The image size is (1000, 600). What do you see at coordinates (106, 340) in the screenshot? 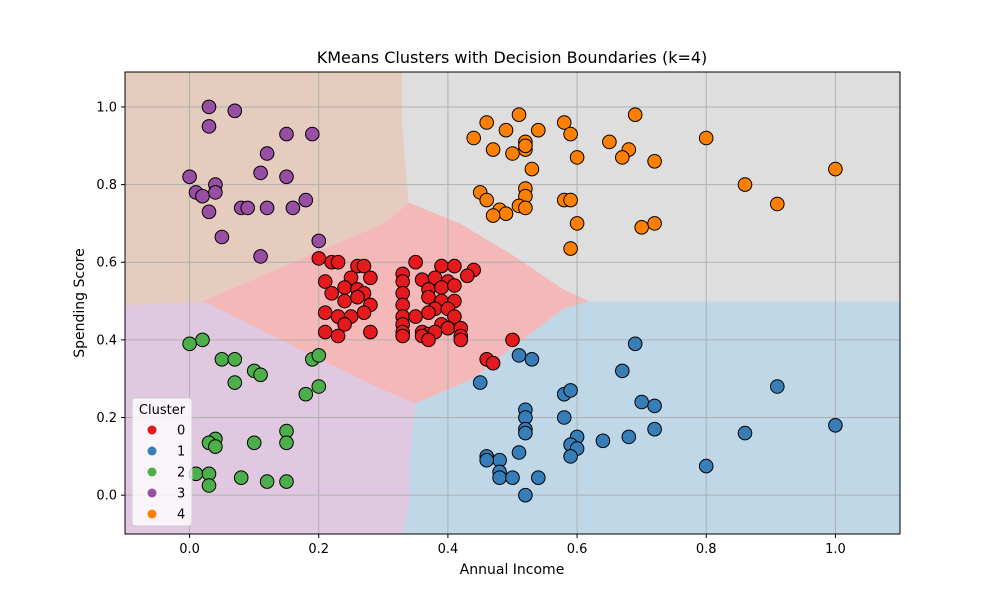
I see `y-tick-label: 0.4` at bounding box center [106, 340].